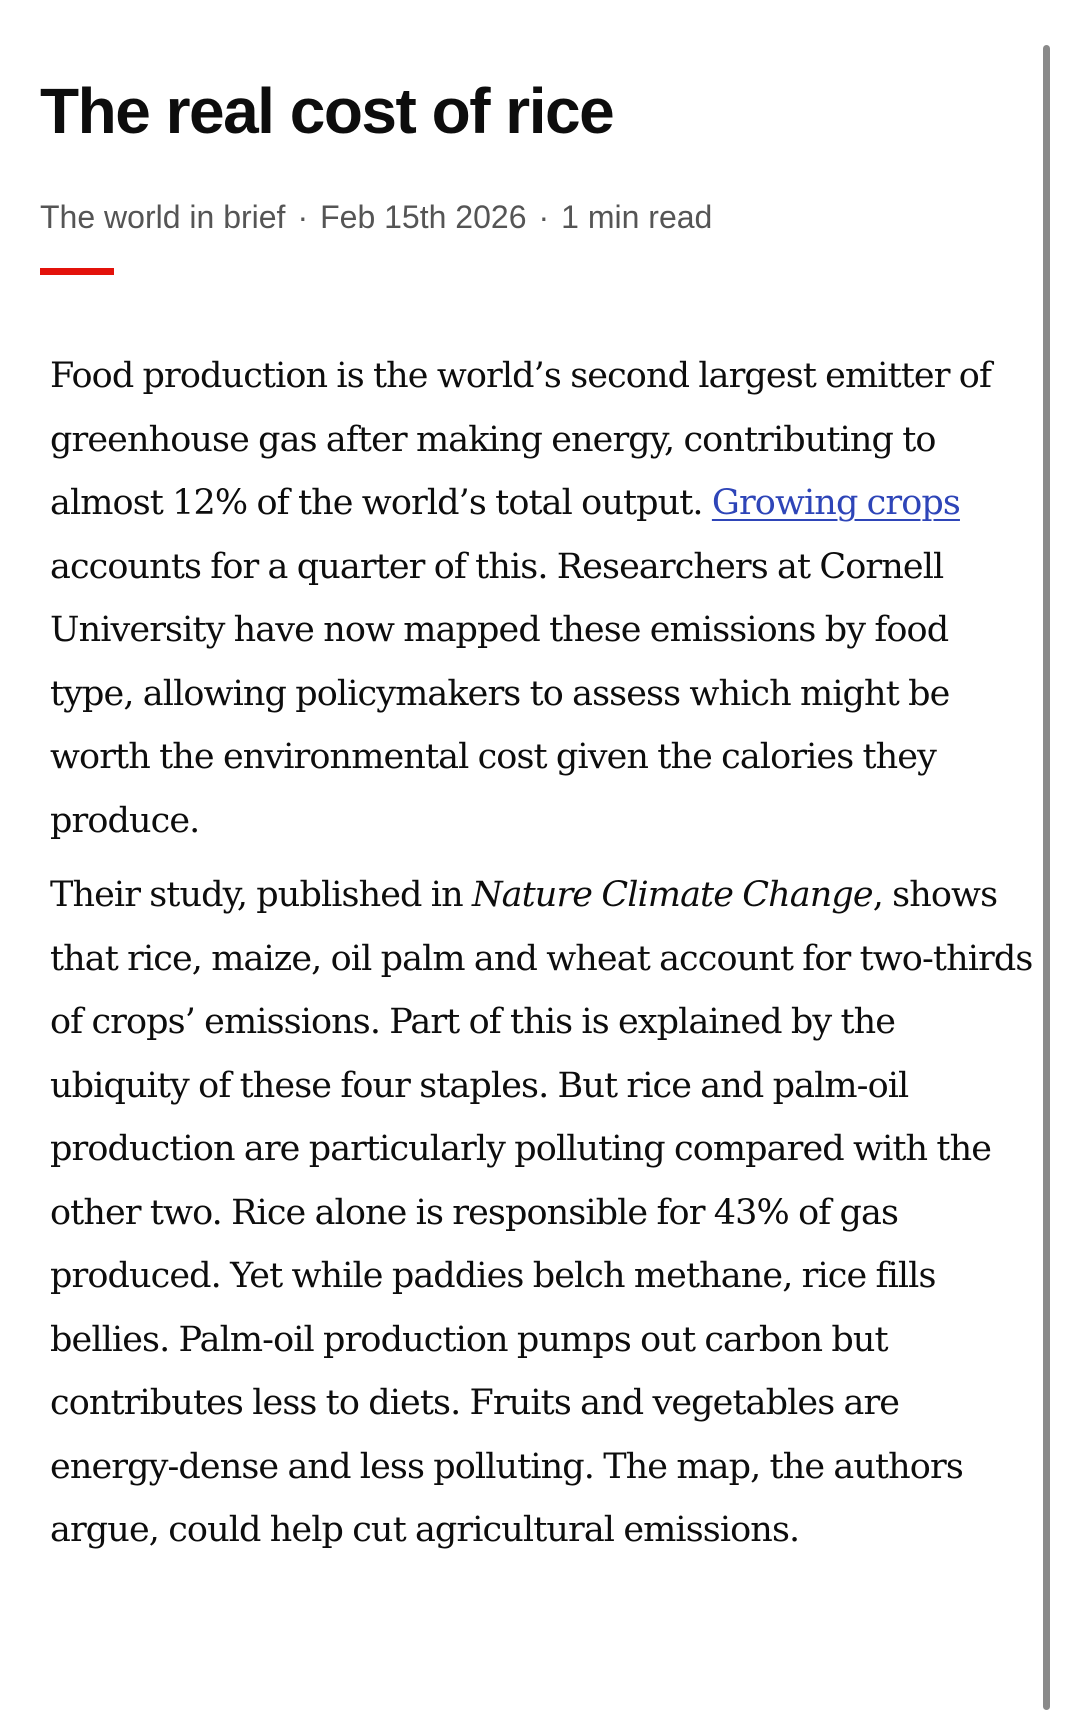 This screenshot has width=1080, height=1722. What do you see at coordinates (1046, 877) in the screenshot?
I see `vertical-scrollbar` at bounding box center [1046, 877].